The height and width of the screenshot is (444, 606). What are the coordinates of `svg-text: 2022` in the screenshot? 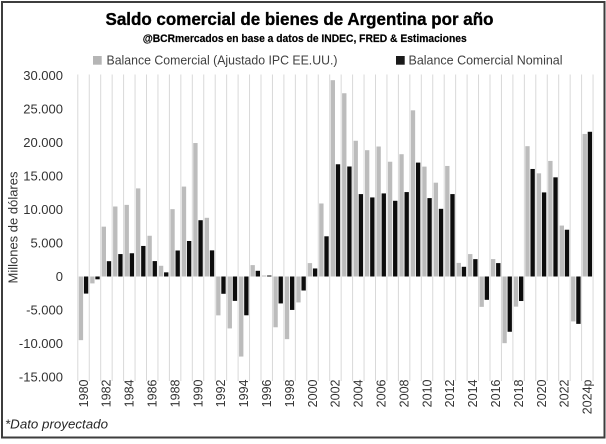 It's located at (565, 393).